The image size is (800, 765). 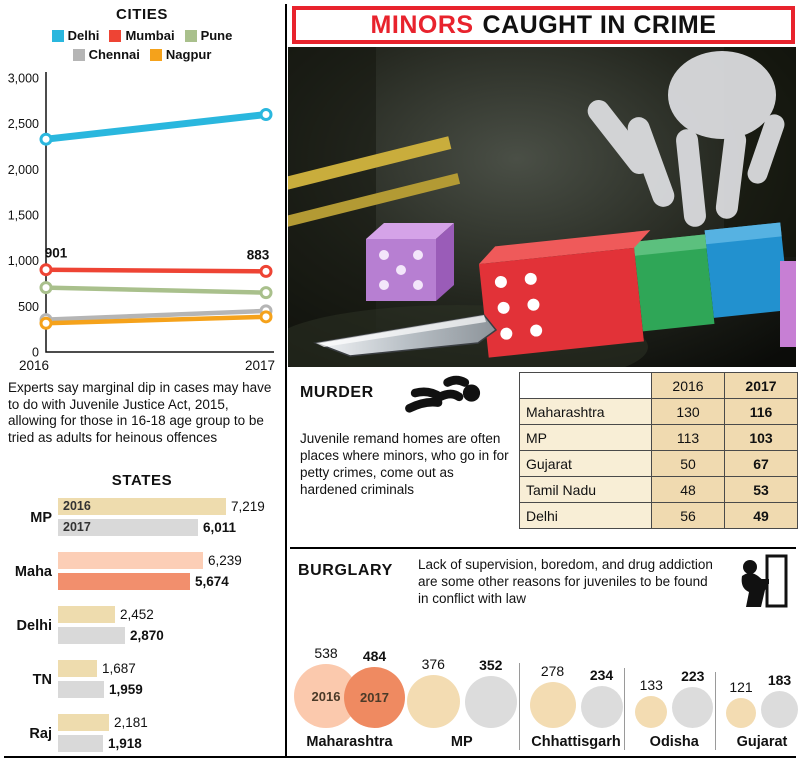 I want to click on bottom-rule, so click(x=400, y=757).